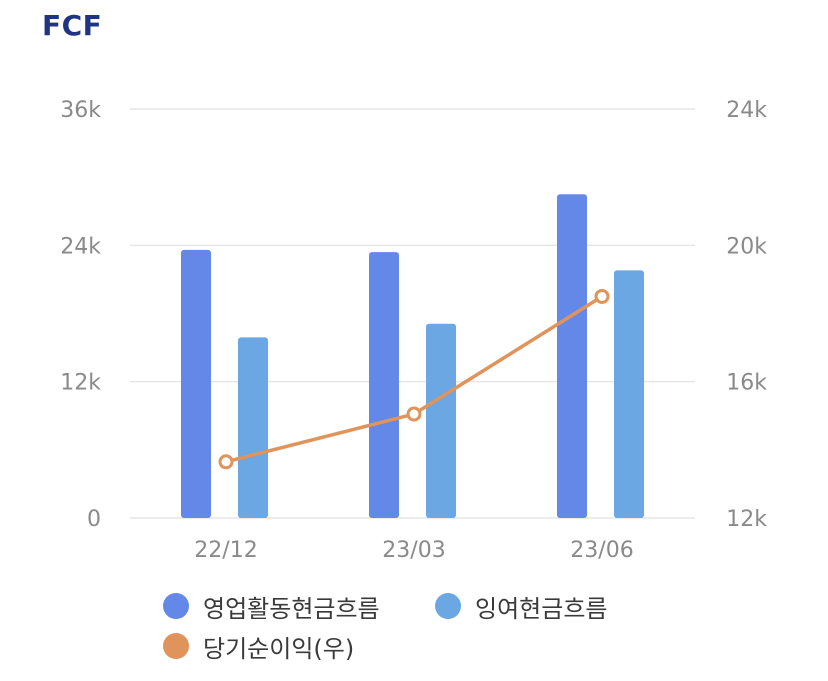  I want to click on y-right-tick-label: 24k, so click(746, 110).